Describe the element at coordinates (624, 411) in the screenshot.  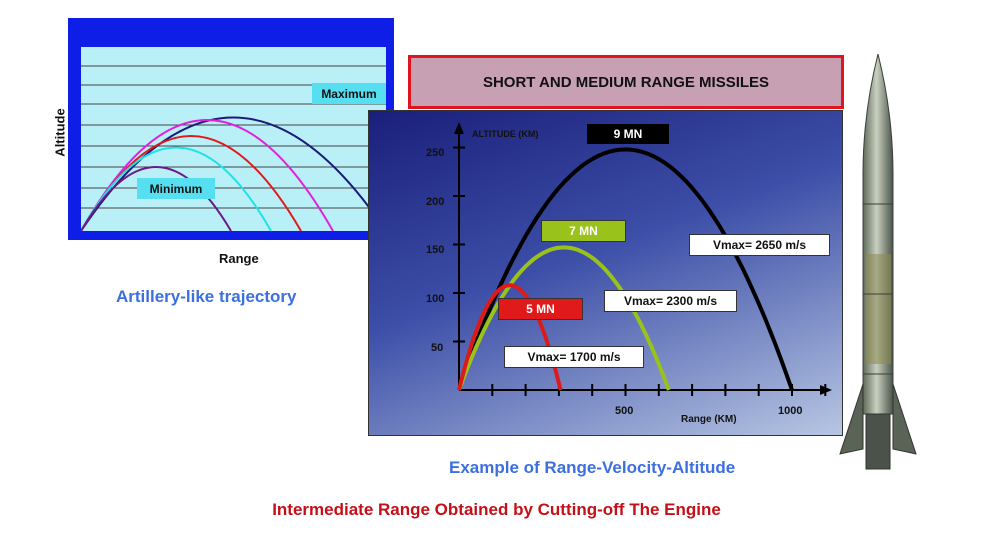
I see `x-tick-label: 500` at that location.